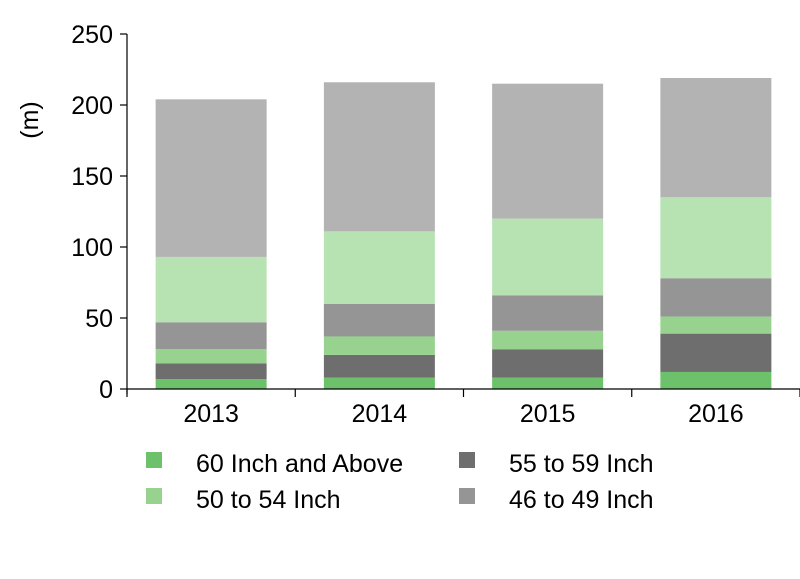  Describe the element at coordinates (548, 414) in the screenshot. I see `x-tick-label-2015: 2015` at that location.